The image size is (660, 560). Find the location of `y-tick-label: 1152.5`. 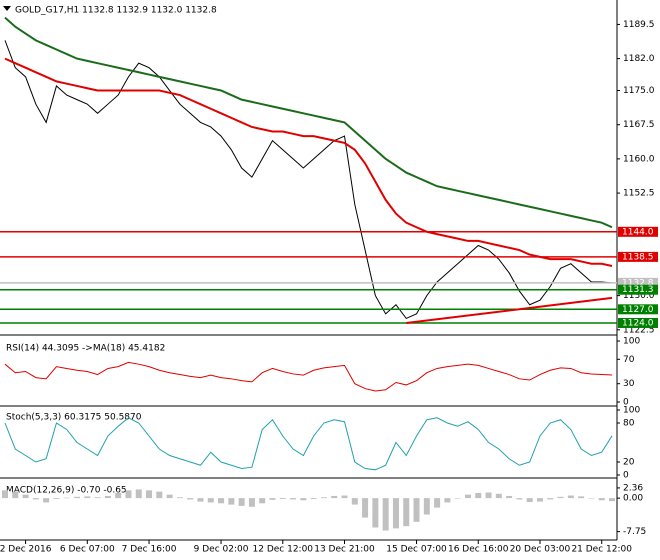

y-tick-label: 1152.5 is located at coordinates (639, 194).